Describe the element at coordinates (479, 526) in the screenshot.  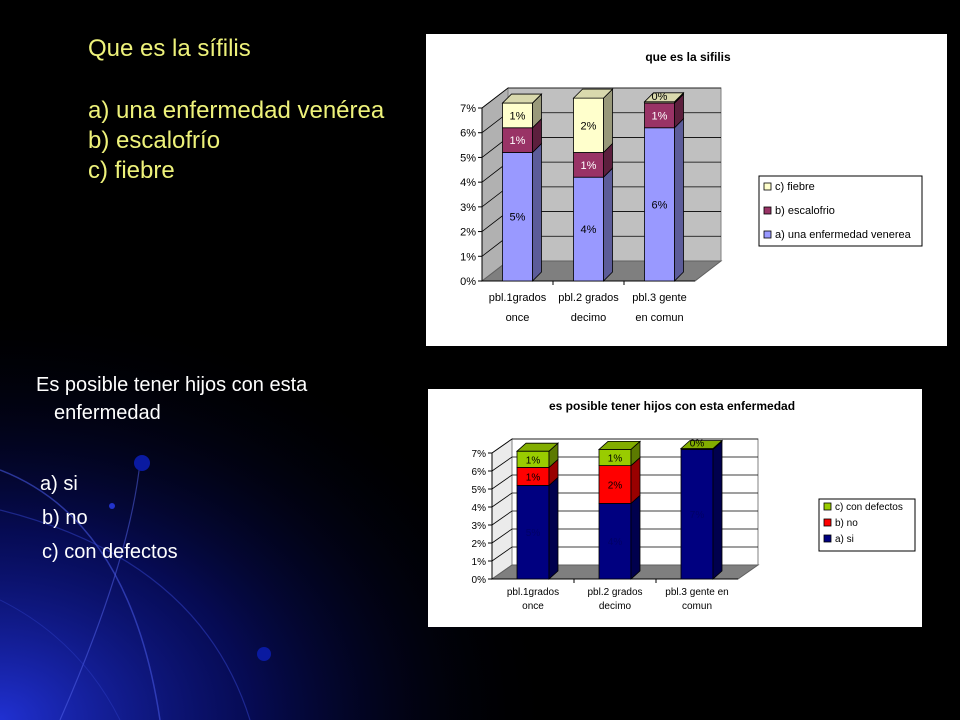
I see `chart2-ytick-label: 3%` at that location.